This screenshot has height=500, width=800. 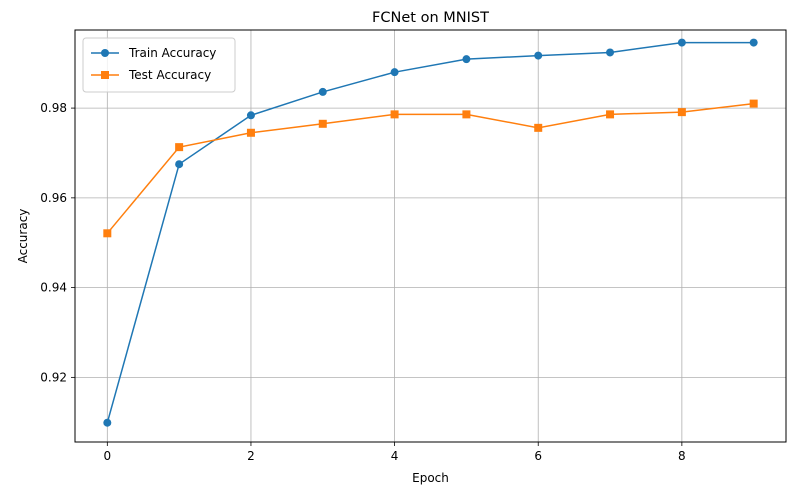 What do you see at coordinates (251, 456) in the screenshot?
I see `x-tick-label: 2` at bounding box center [251, 456].